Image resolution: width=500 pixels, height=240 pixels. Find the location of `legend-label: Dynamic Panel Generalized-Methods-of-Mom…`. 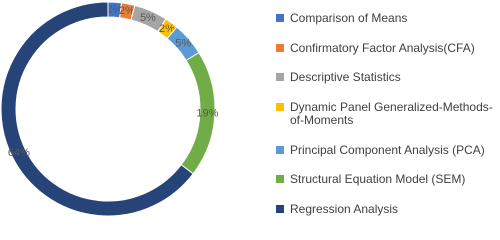

legend-label: Dynamic Panel Generalized-Methods-of-Mom… is located at coordinates (391, 113).